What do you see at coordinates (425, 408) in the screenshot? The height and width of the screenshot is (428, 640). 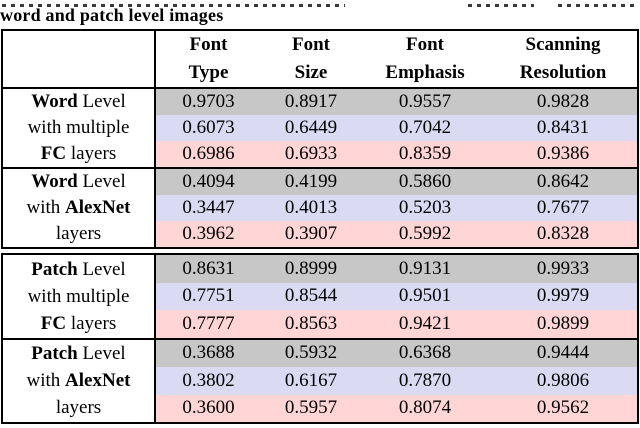 I see `value-cell: 0.8074` at bounding box center [425, 408].